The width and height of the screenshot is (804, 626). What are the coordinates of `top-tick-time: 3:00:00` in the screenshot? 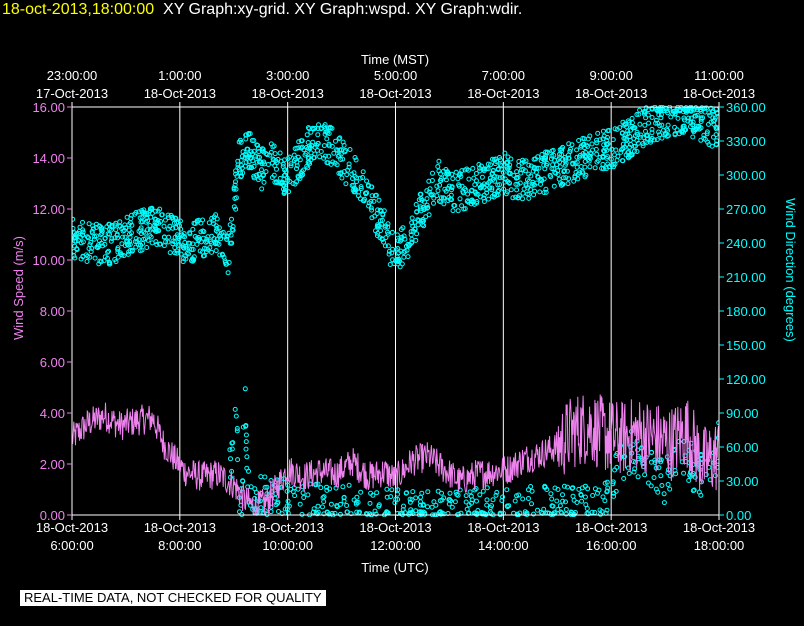 It's located at (287, 75).